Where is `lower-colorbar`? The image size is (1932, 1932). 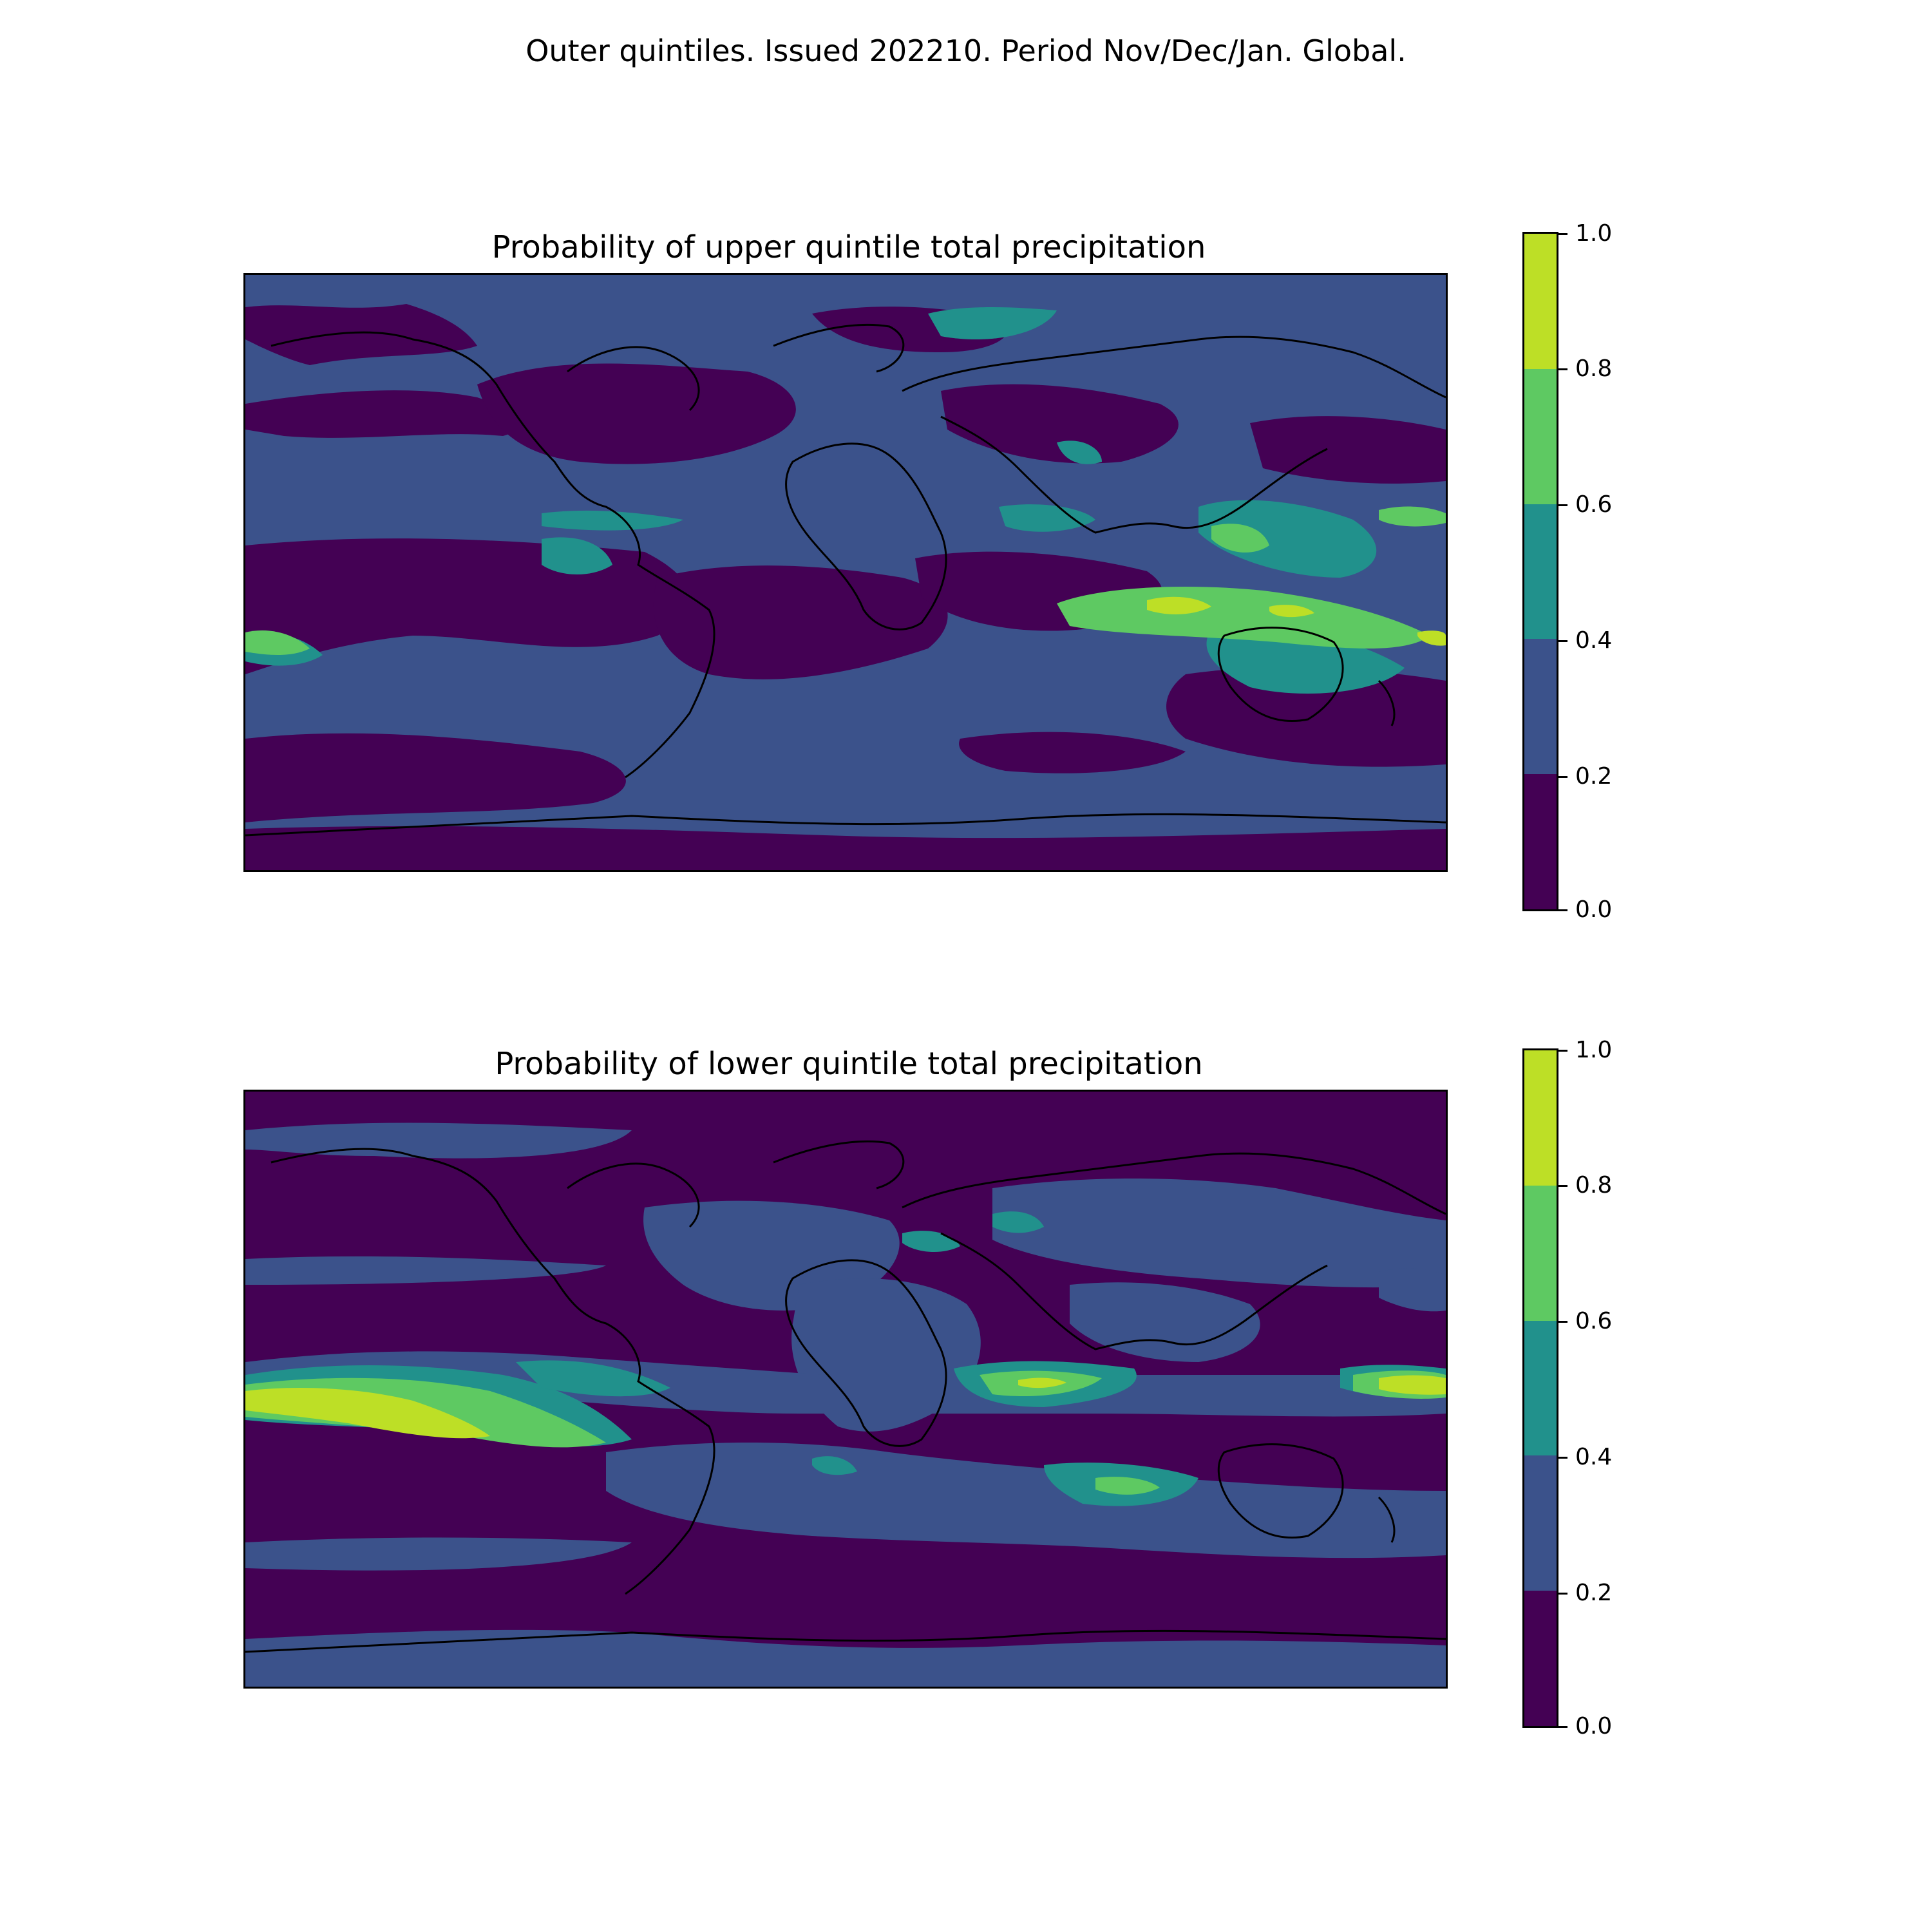
lower-colorbar is located at coordinates (1540, 1388).